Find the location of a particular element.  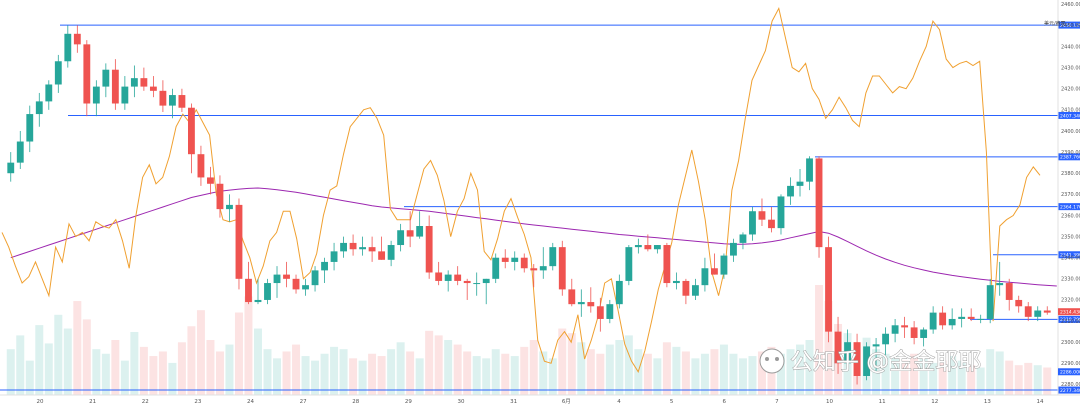

corner-unit-label: 美元/盎司 is located at coordinates (1055, 23).